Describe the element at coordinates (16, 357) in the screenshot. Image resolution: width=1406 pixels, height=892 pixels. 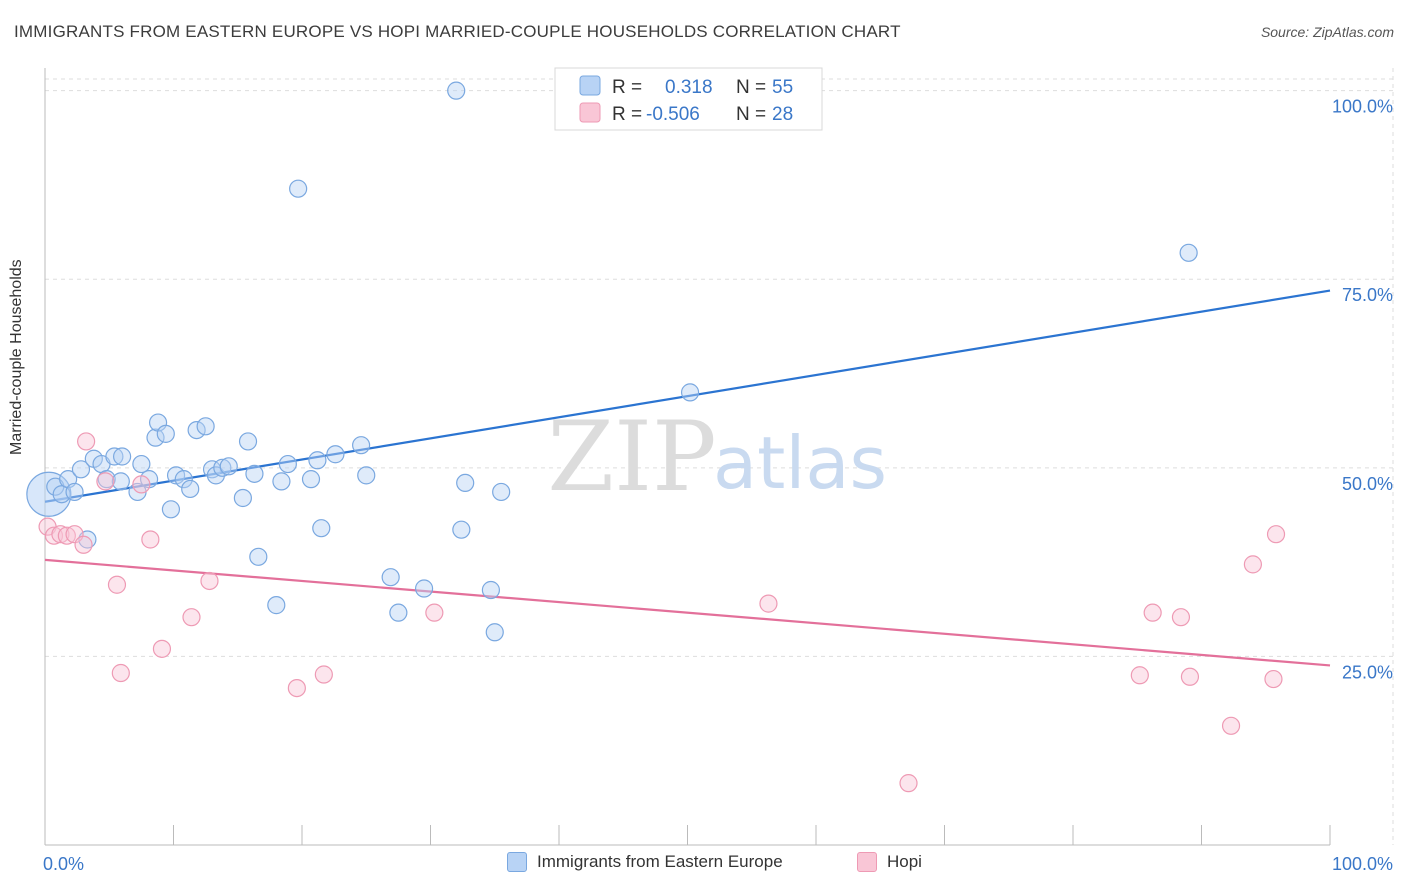
I see `y-axis-label: Married-couple Households` at that location.